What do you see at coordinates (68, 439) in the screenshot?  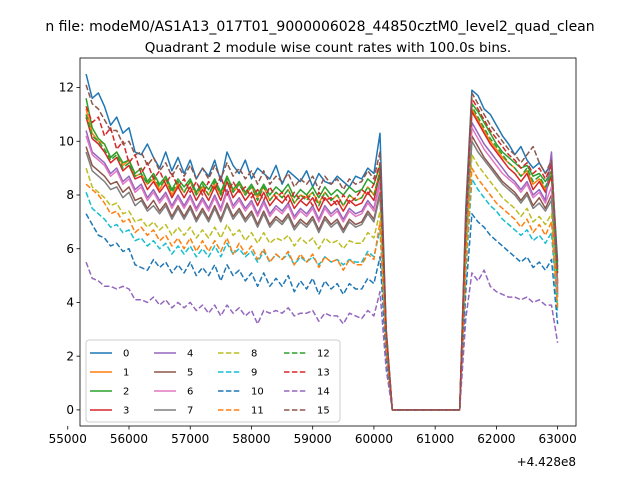 I see `x-tick-label: 55000` at bounding box center [68, 439].